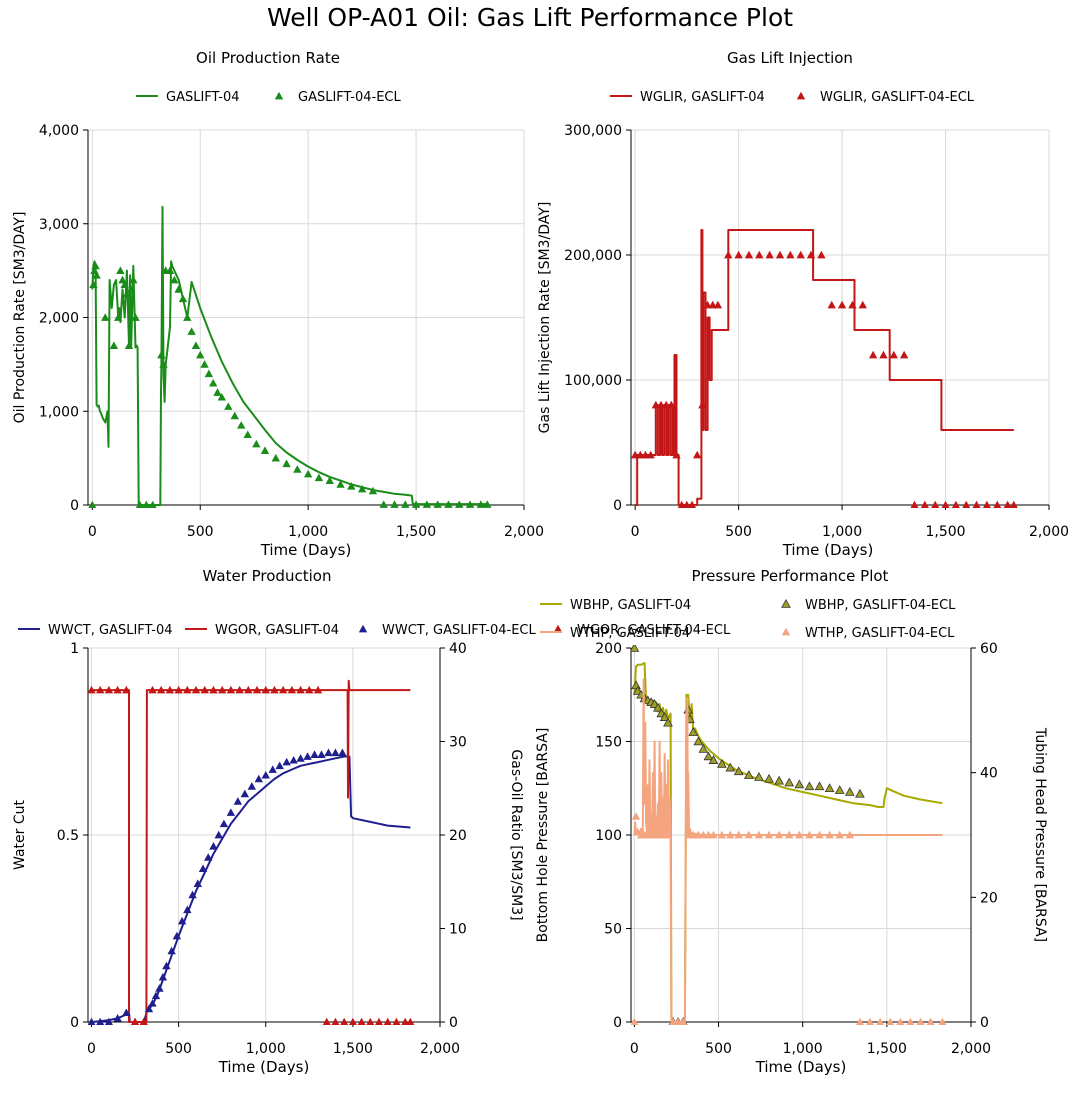  What do you see at coordinates (613, 930) in the screenshot?
I see `y-tick-label: 50` at bounding box center [613, 930].